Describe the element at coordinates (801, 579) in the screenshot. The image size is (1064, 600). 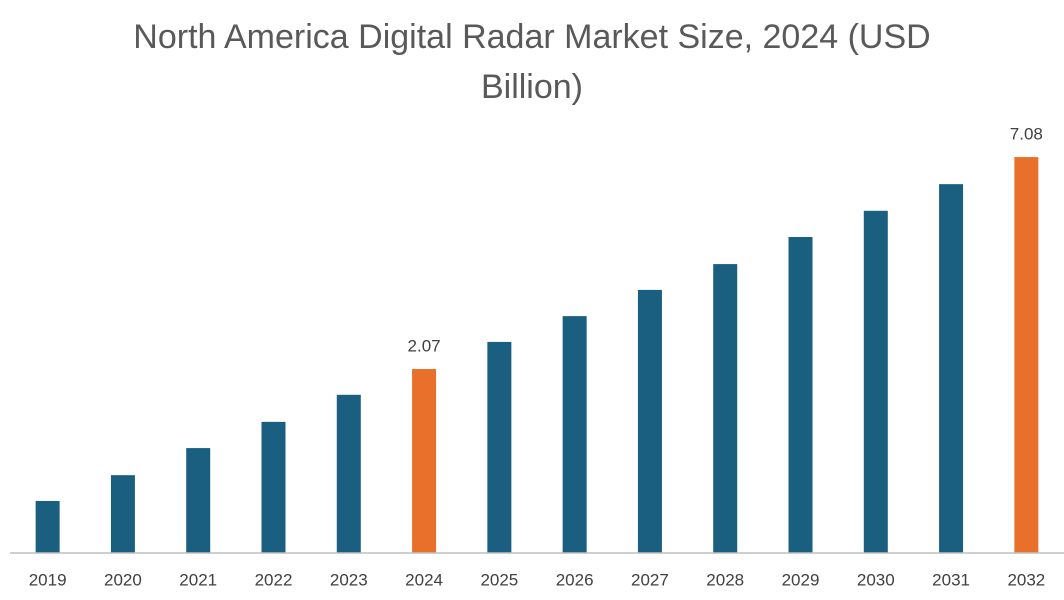
I see `x-tick-label: 2029` at that location.